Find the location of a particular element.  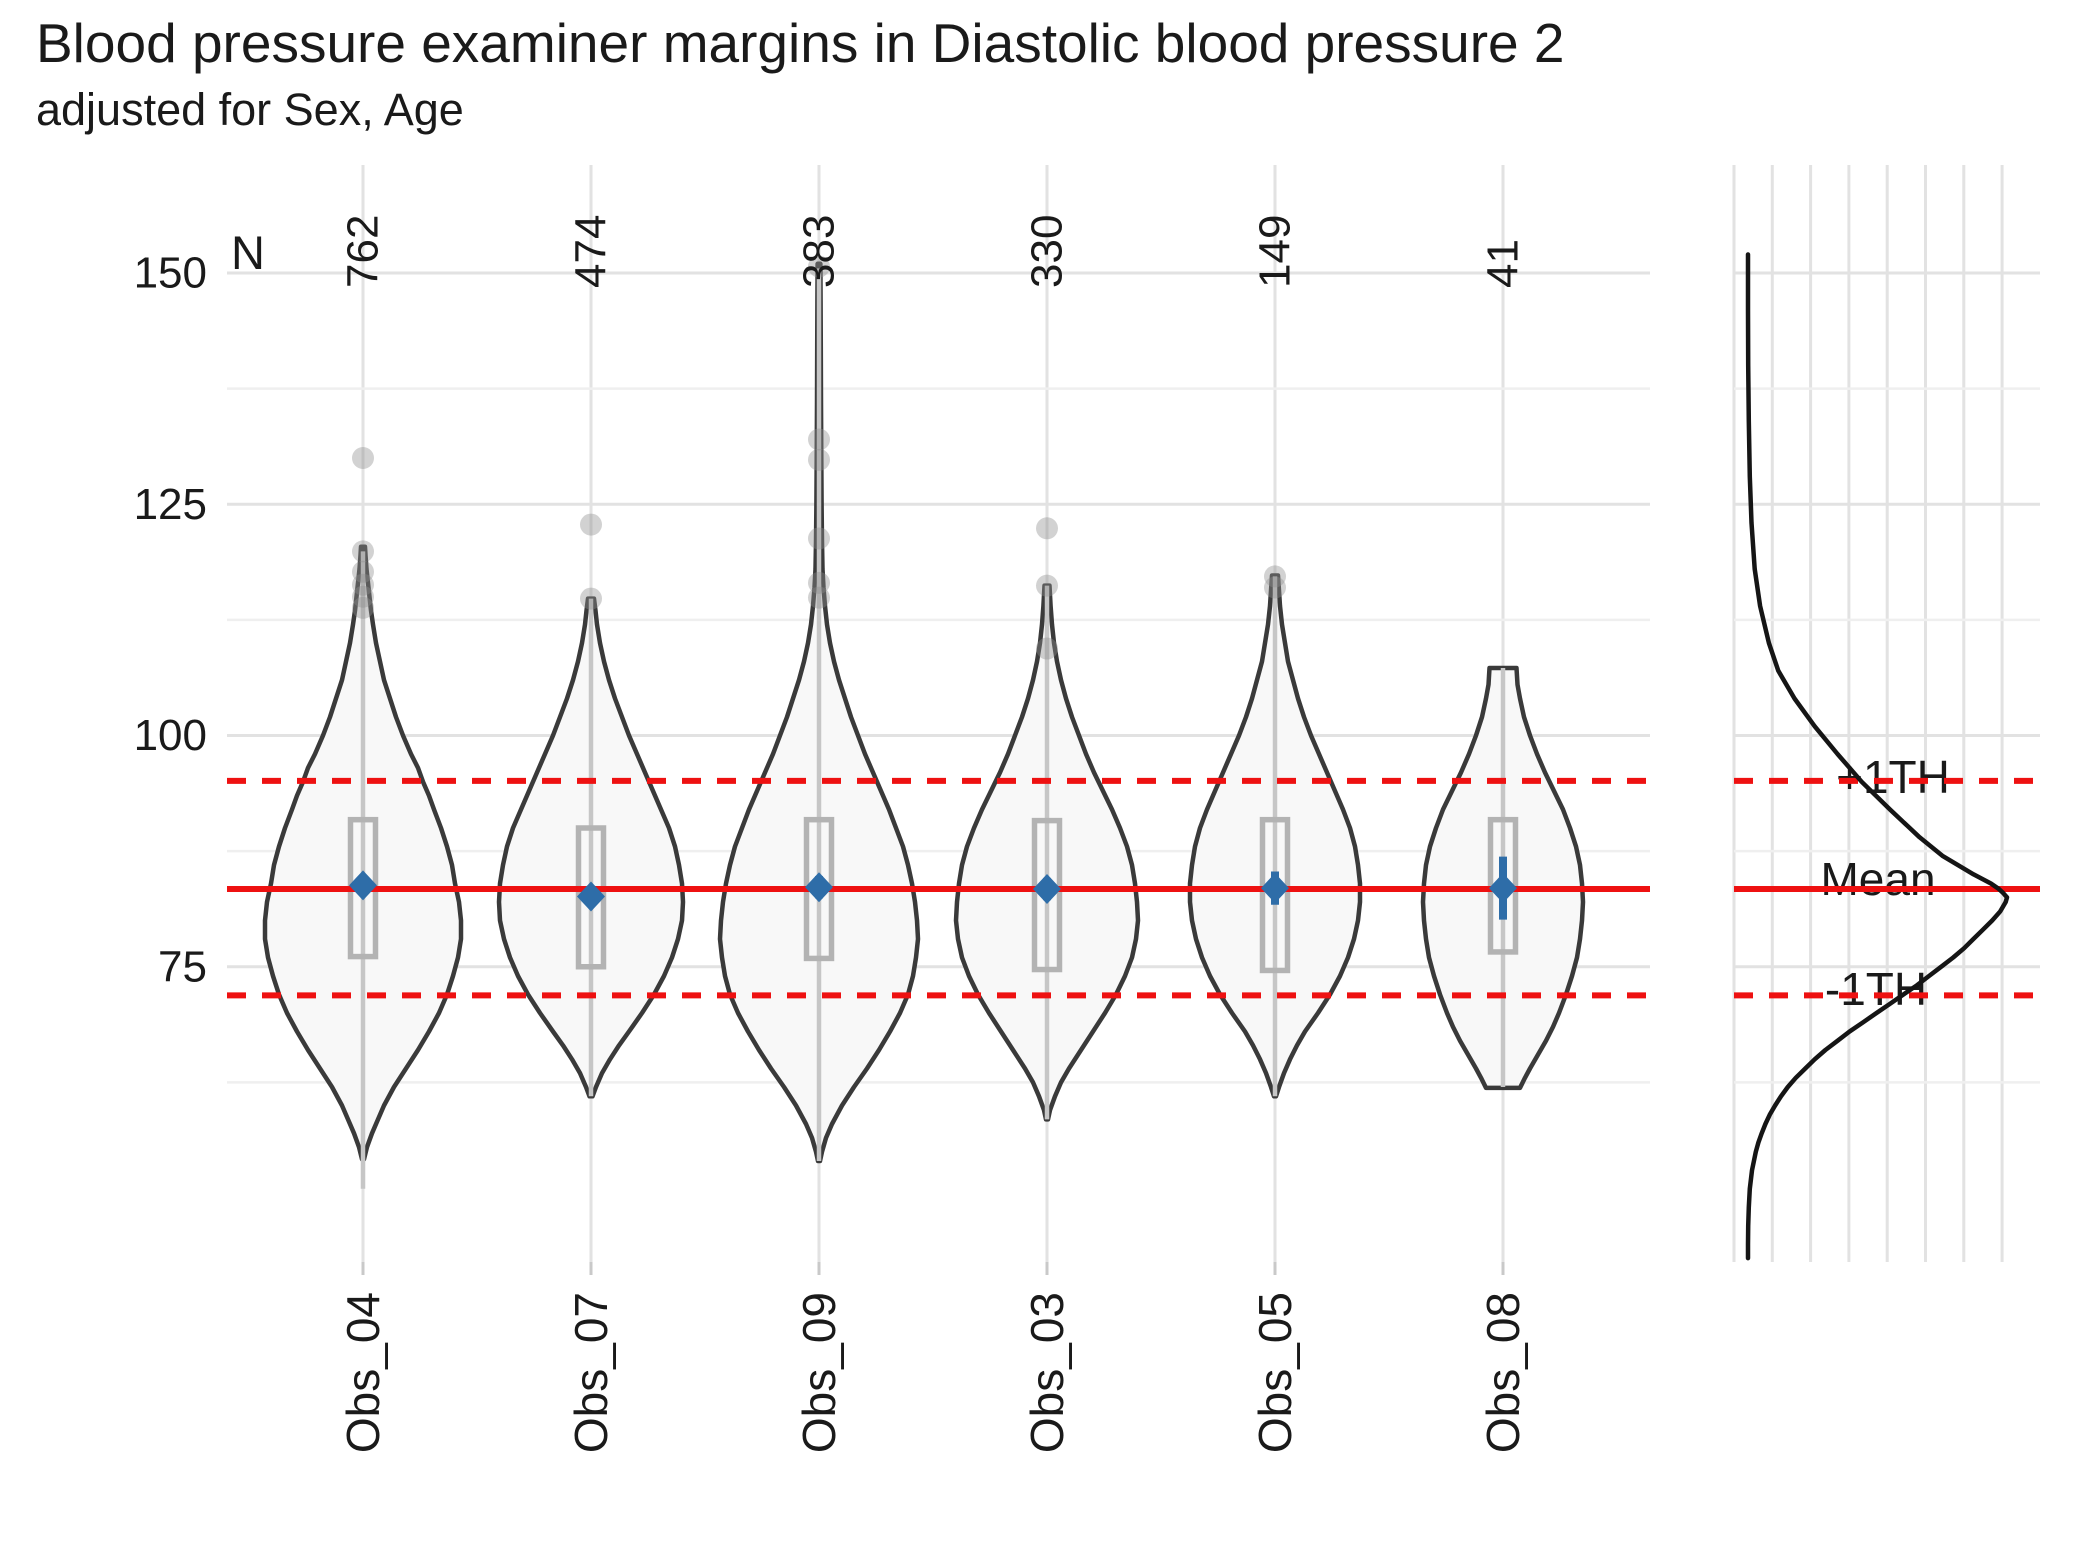

n-count-label: 474 is located at coordinates (591, 251).